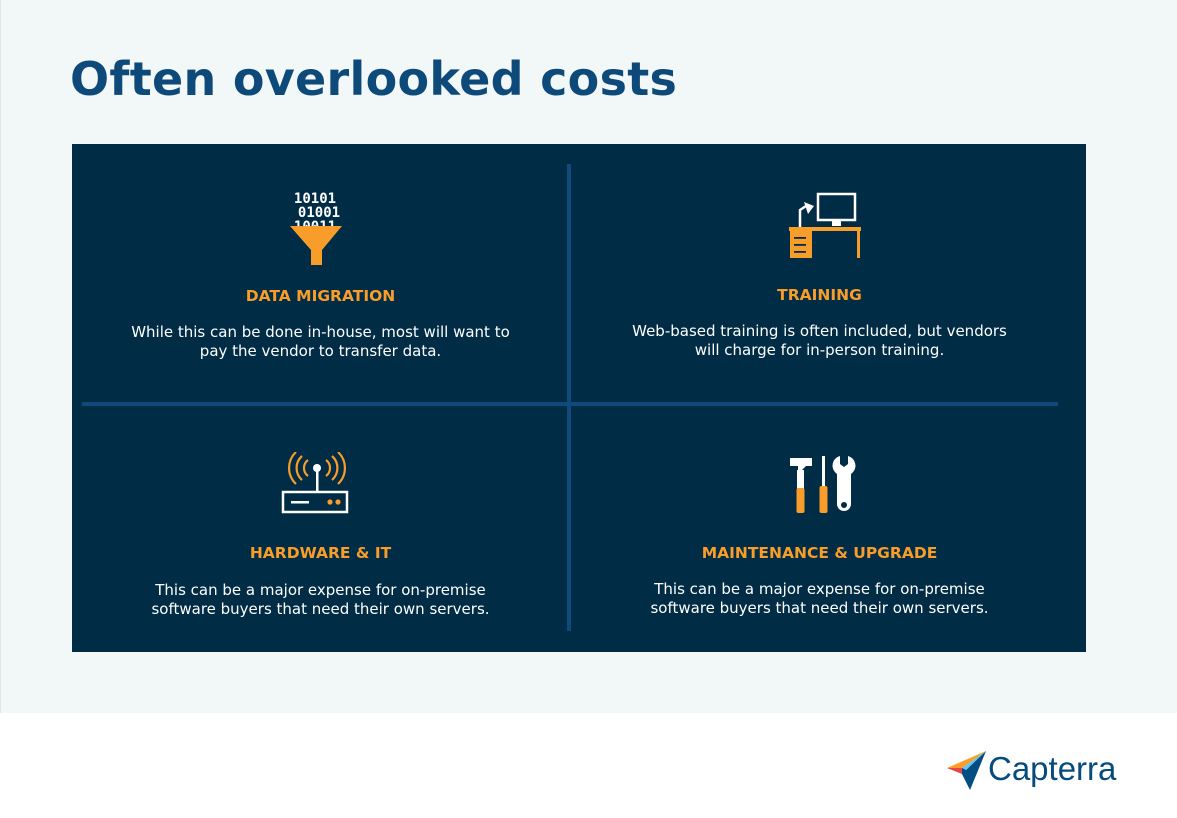  Describe the element at coordinates (374, 79) in the screenshot. I see `page-title: Often overlooked costs` at that location.